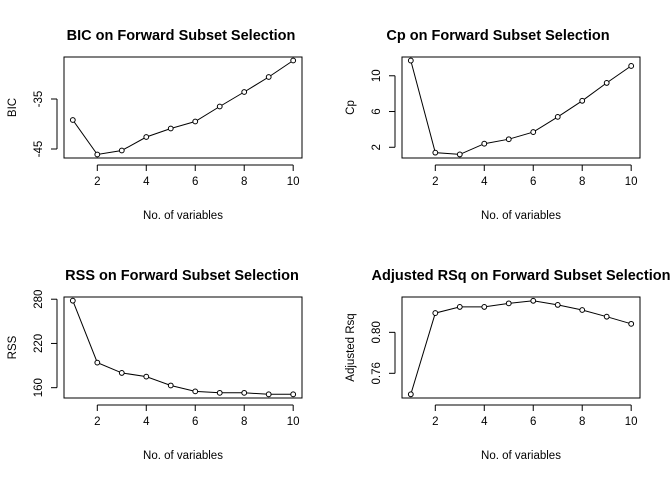  What do you see at coordinates (195, 182) in the screenshot?
I see `x-tick-label-bic: 6` at bounding box center [195, 182].